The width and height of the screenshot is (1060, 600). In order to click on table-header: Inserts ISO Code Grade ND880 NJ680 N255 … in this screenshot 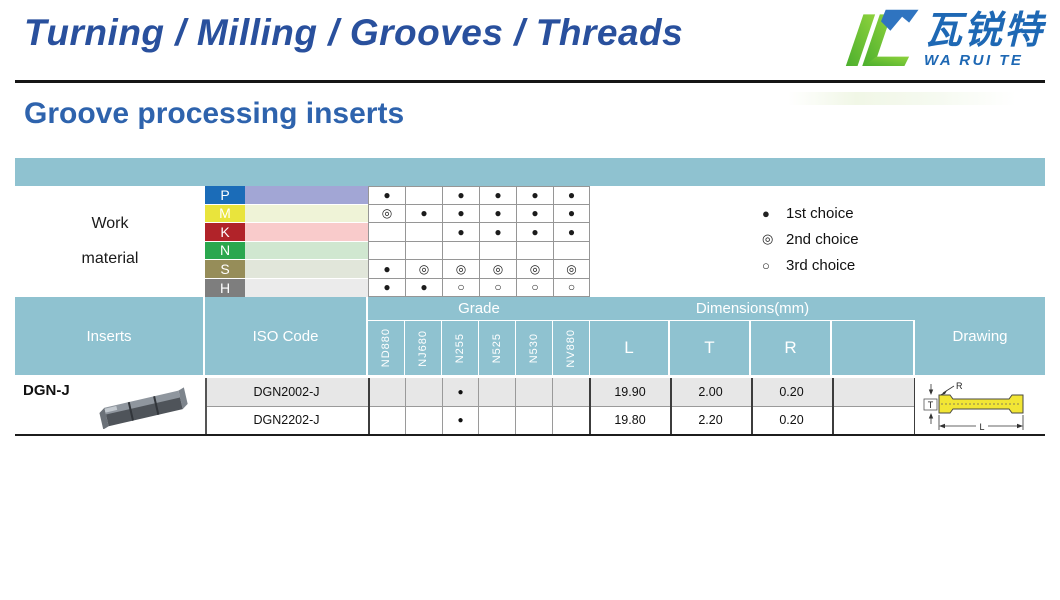, I will do `click(530, 336)`.